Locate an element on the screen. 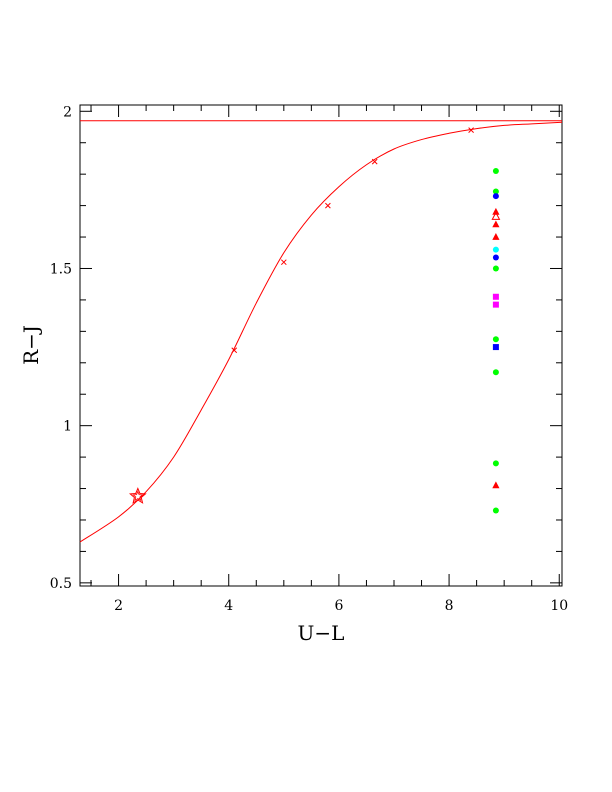  y-tick-label: 1.5 is located at coordinates (61, 269).